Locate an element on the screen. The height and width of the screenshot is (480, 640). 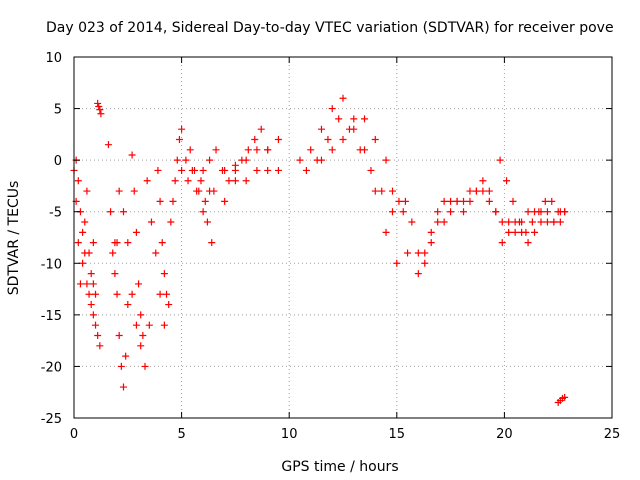
series-arc-10a is located at coordinates (354, 180).